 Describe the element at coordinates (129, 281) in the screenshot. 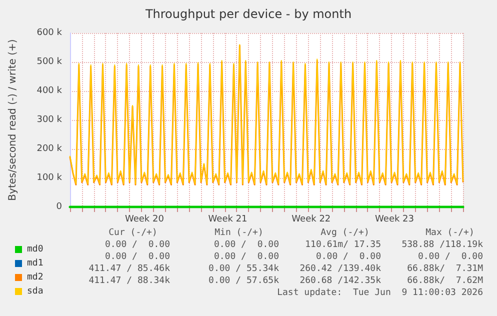

I see `text: 411.47 / 88.34k` at that location.